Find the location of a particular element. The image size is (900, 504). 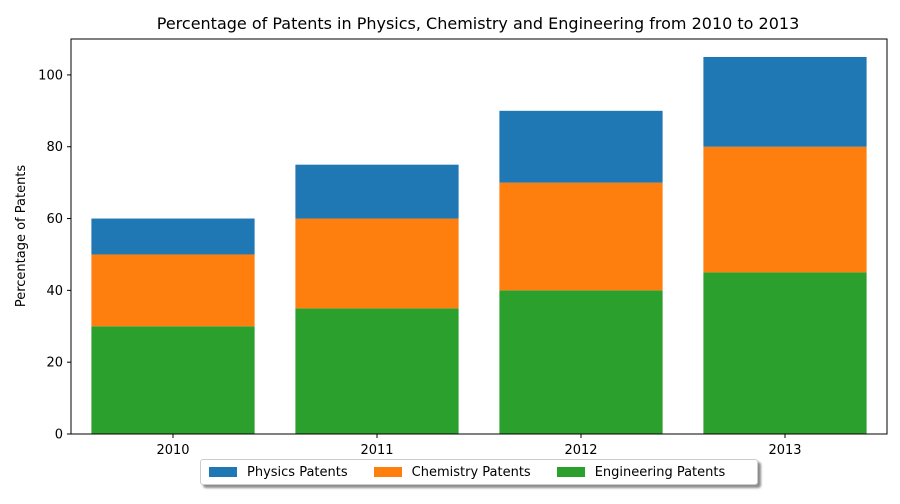

legend-item-engineering-patents: Engineering Patents is located at coordinates (641, 472).